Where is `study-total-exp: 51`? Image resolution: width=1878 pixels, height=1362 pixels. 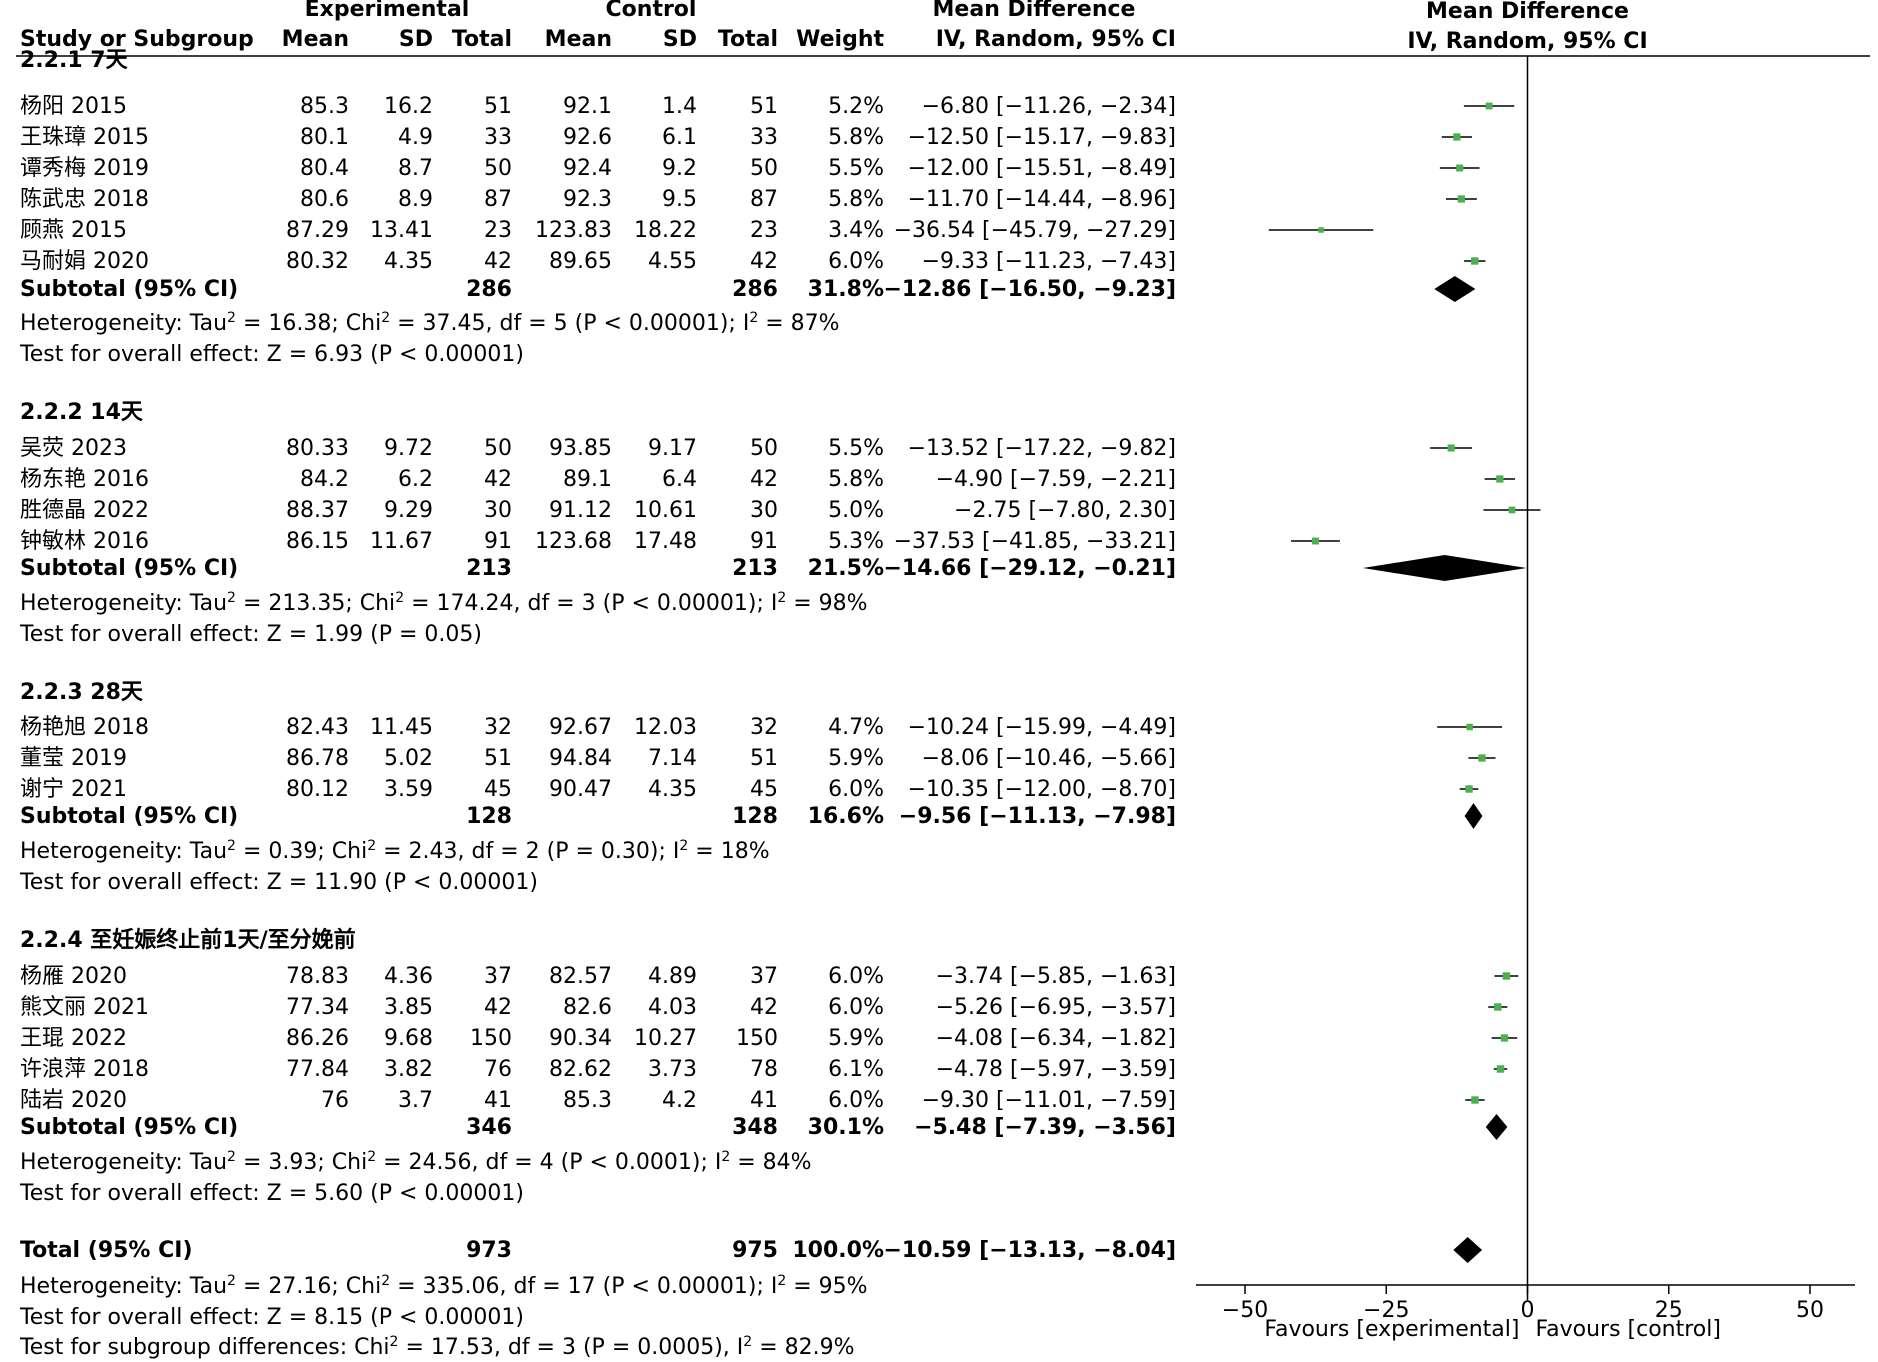 study-total-exp: 51 is located at coordinates (498, 758).